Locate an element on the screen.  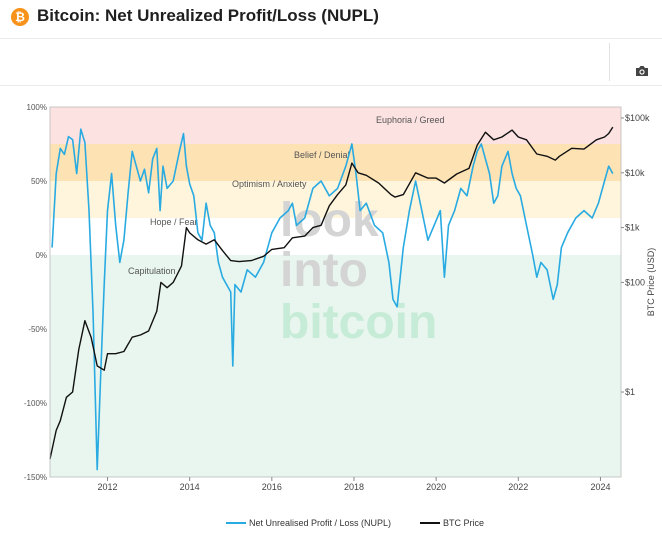
watermark-line-1: look is located at coordinates (329, 220).